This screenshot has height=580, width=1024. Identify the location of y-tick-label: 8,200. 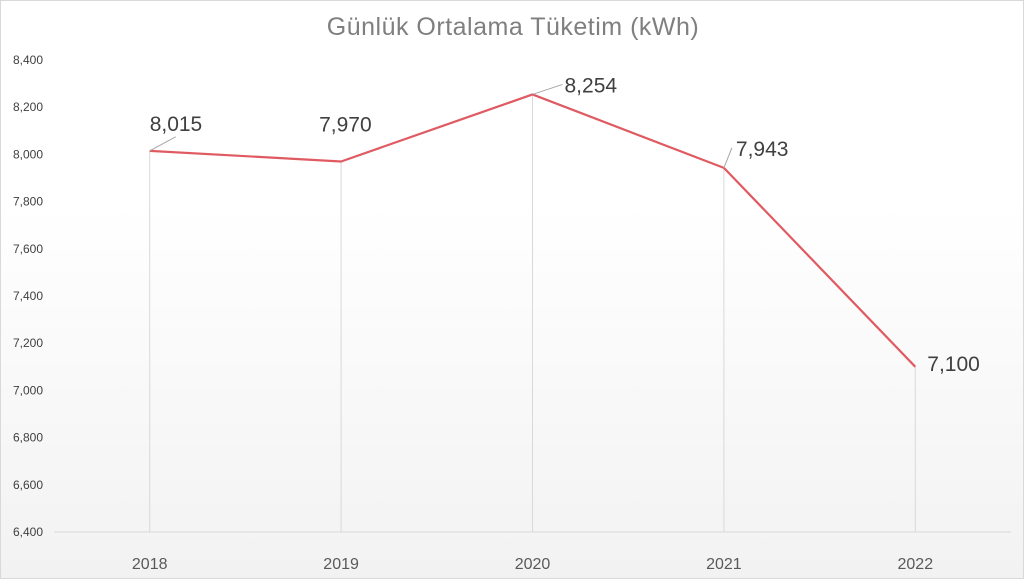
(28, 107).